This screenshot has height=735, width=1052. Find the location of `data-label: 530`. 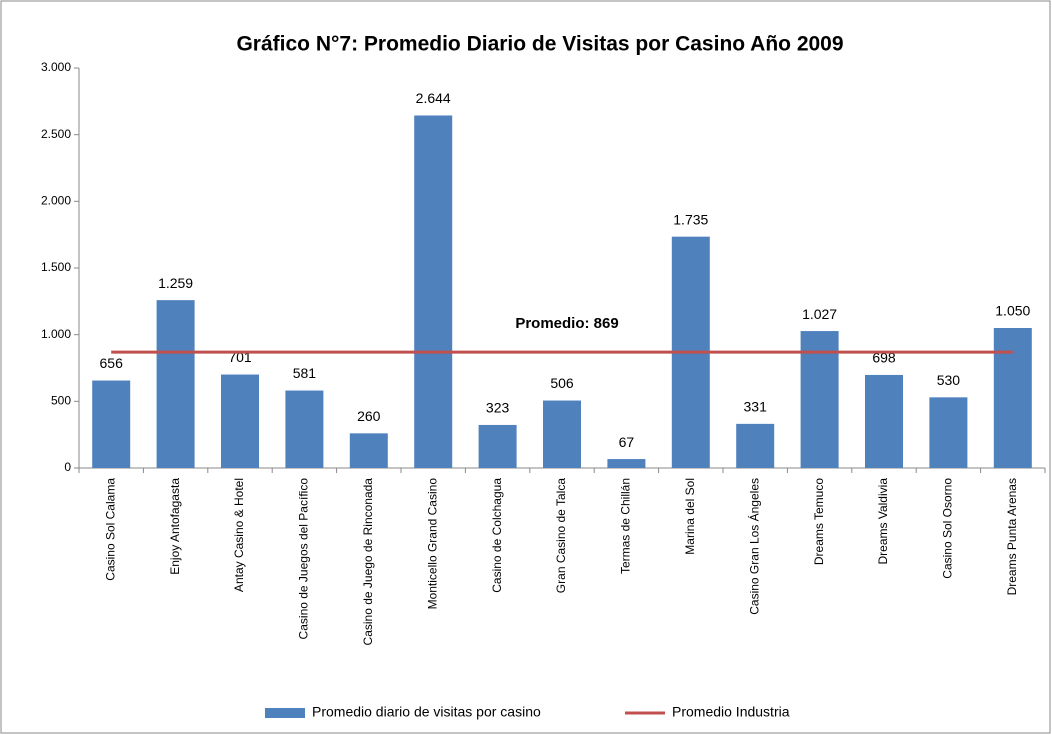

data-label: 530 is located at coordinates (949, 380).